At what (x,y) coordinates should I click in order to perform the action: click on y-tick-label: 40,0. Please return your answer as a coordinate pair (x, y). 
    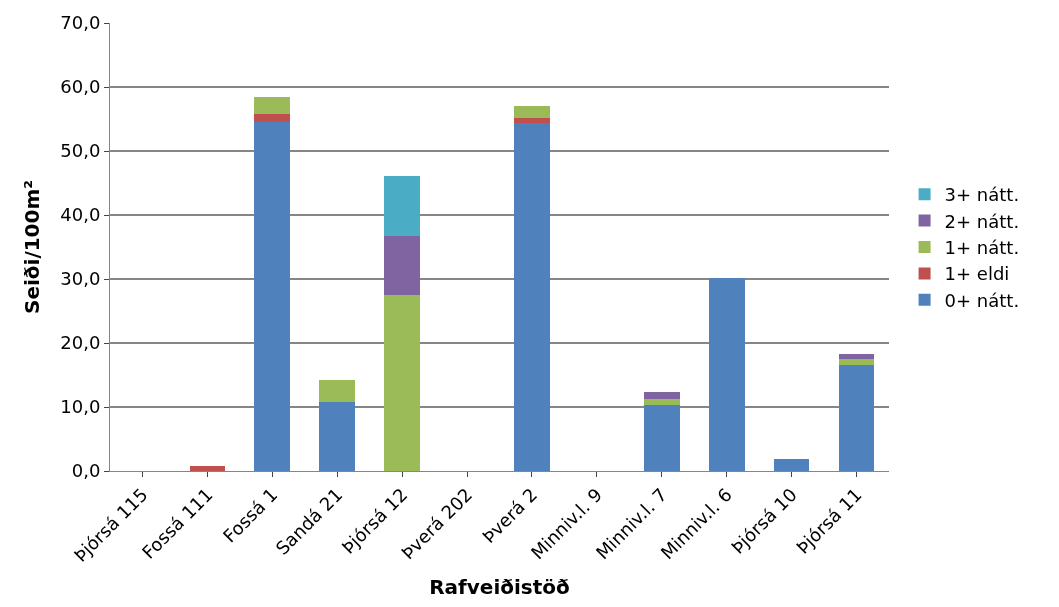
    Looking at the image, I should click on (80, 215).